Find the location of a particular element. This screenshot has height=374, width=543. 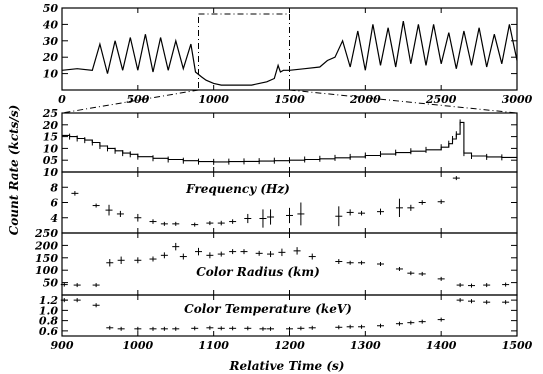

color-temperature-label: Color Temperature (keV) is located at coordinates (268, 309).